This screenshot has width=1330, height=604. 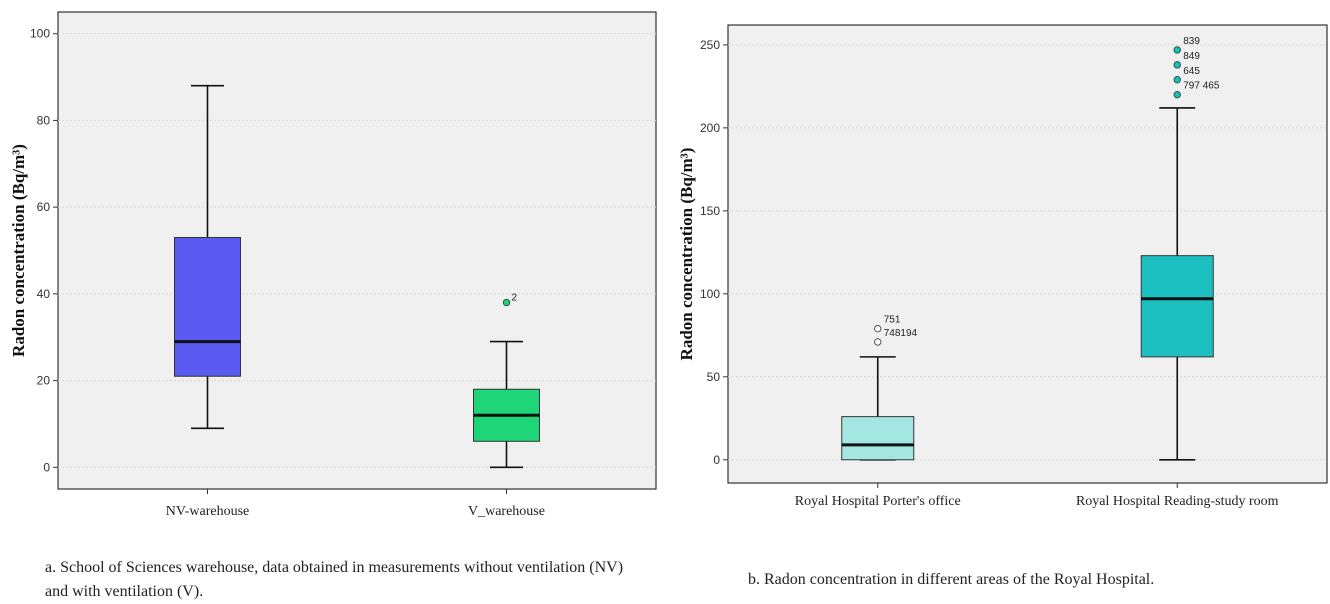 I want to click on box-2: 839 849 645 797 465, so click(x=1180, y=248).